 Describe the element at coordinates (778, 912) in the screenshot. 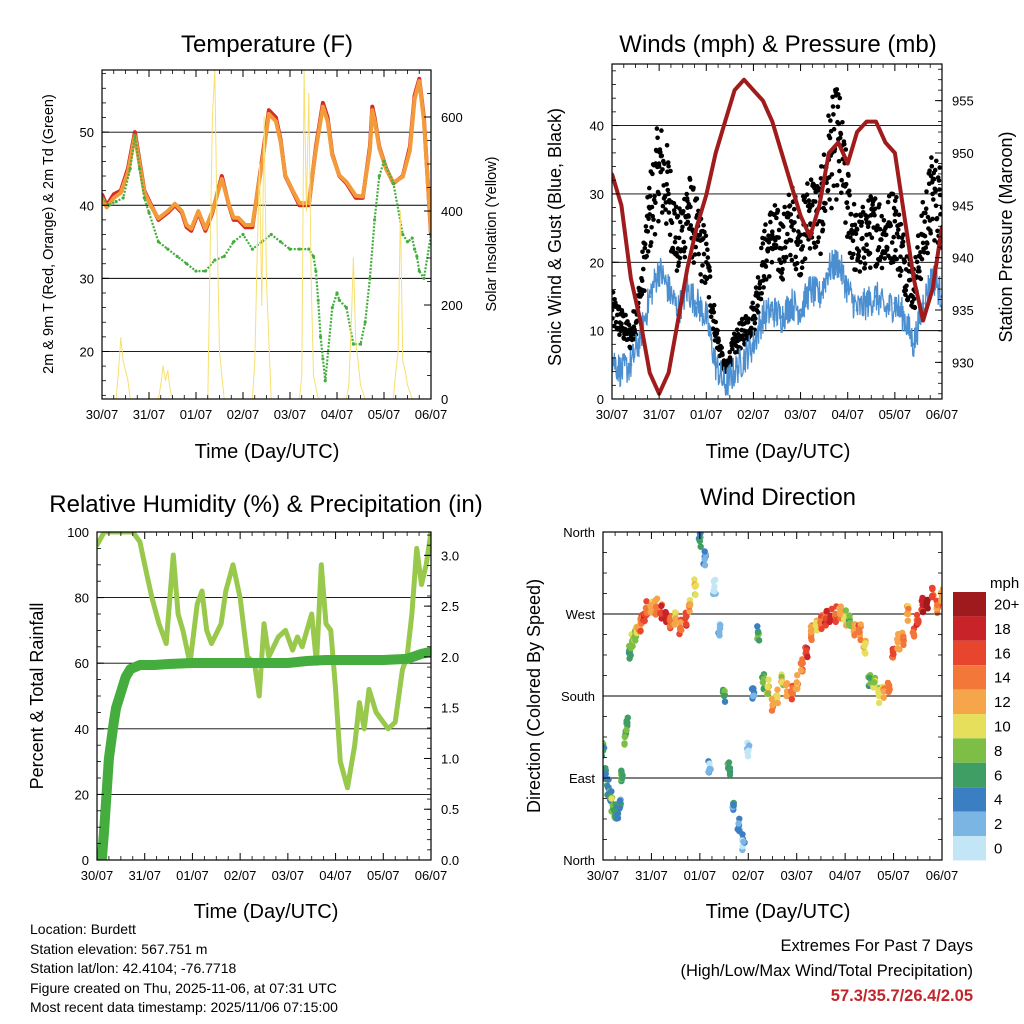

I see `x-axis-label: Time (Day/UTC)` at that location.